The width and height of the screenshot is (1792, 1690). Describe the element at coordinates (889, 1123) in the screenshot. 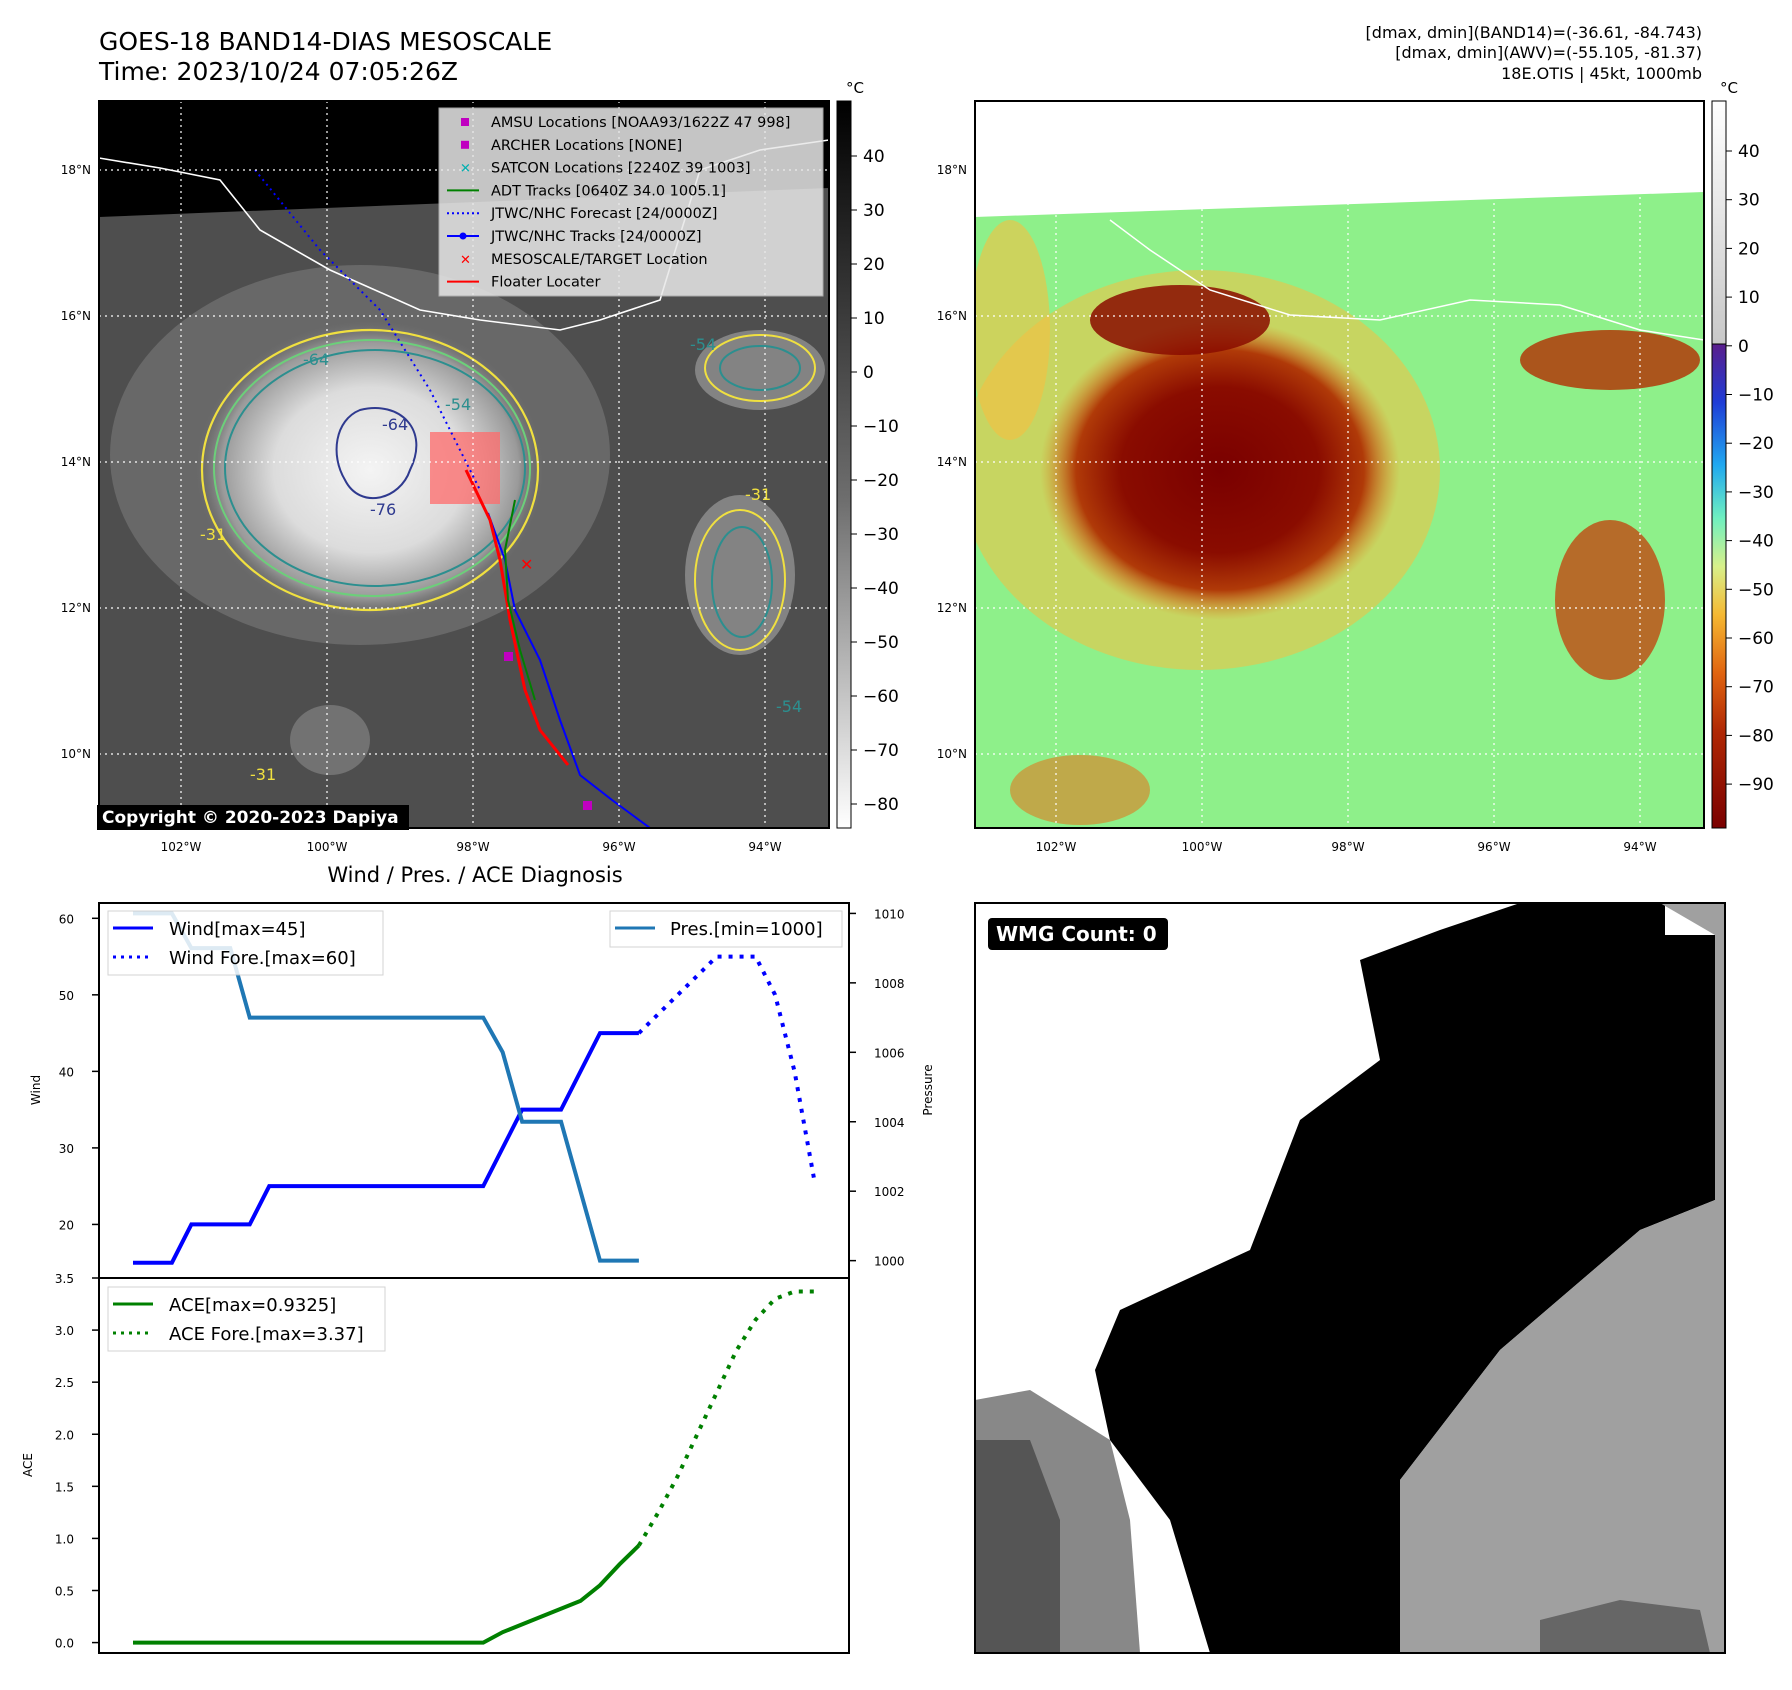

I see `ytick-label: 1004` at that location.